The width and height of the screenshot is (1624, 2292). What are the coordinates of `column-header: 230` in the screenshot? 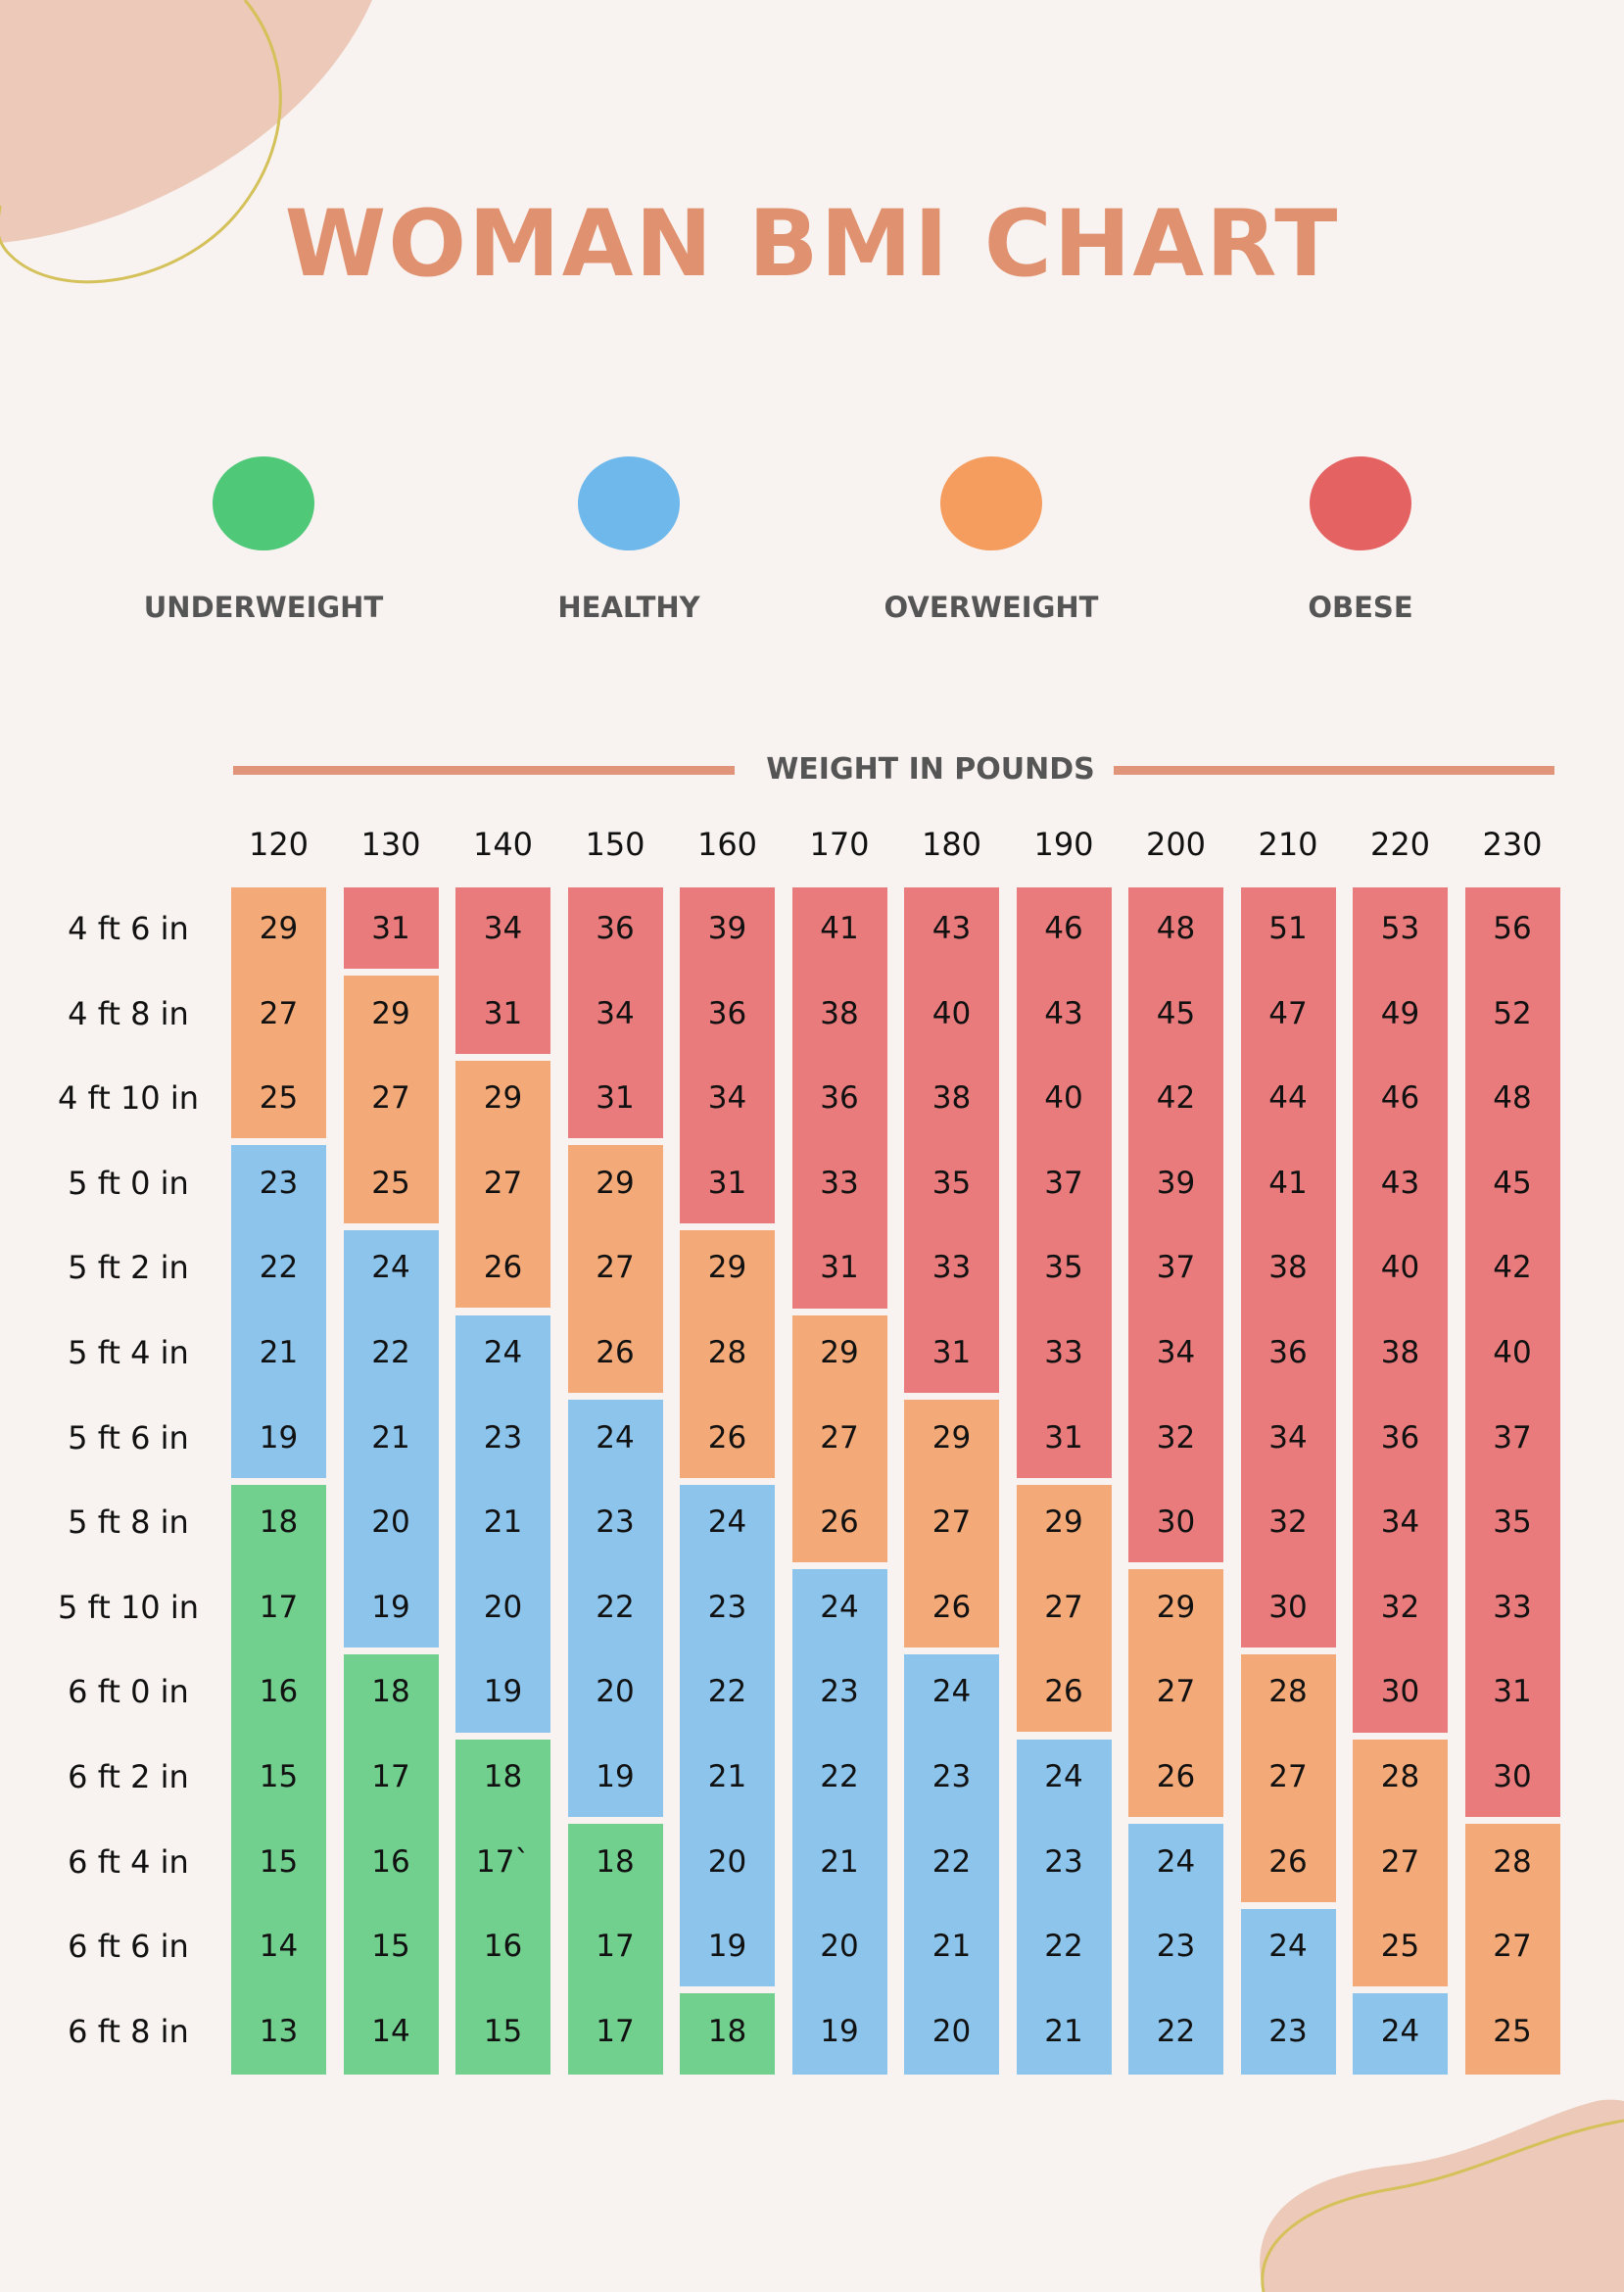 It's located at (1513, 844).